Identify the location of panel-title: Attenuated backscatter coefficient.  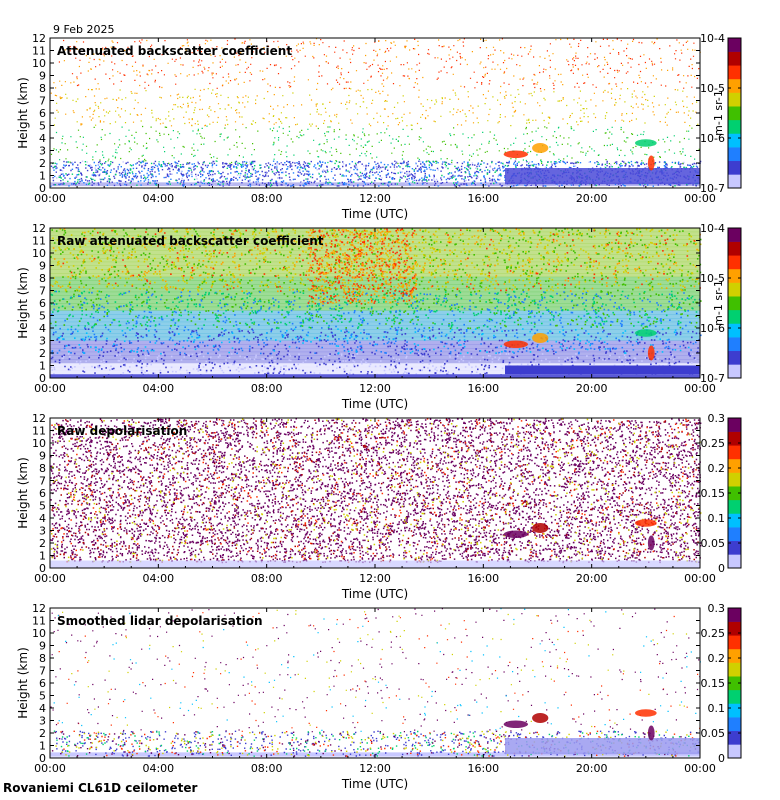
(174, 51).